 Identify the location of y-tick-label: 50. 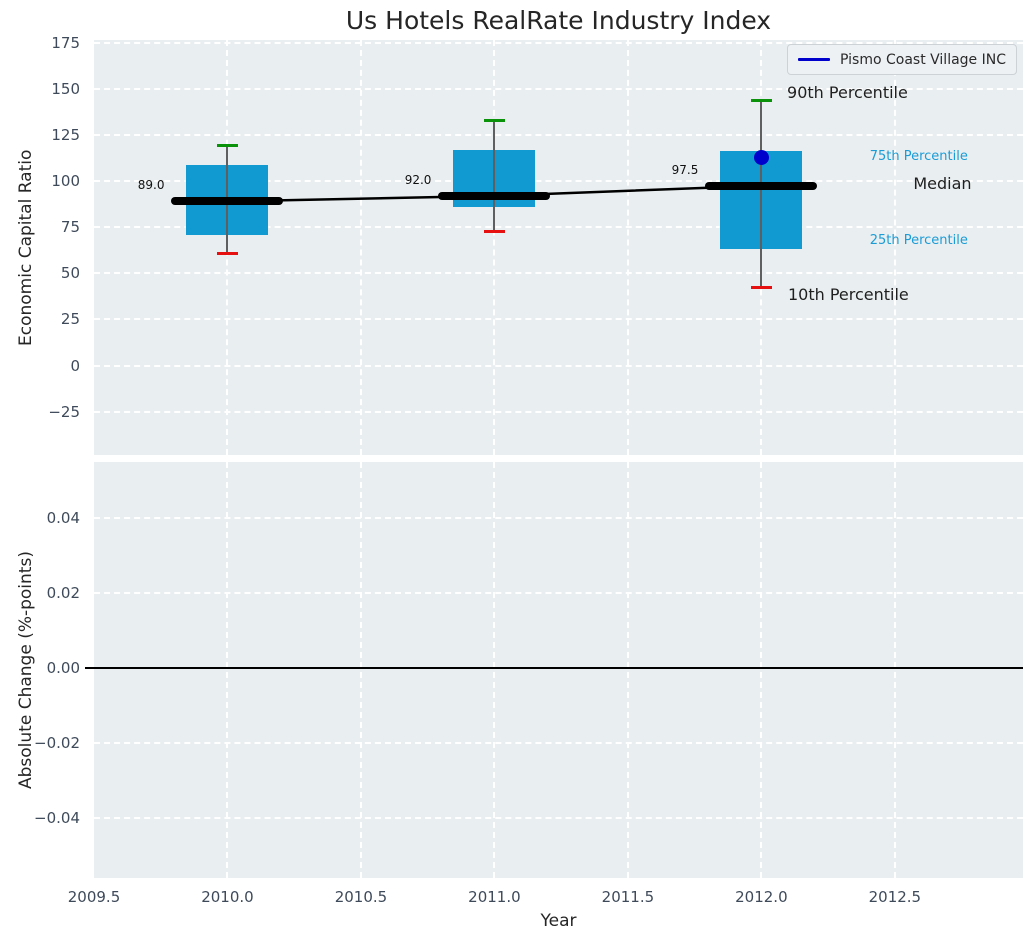
(70, 273).